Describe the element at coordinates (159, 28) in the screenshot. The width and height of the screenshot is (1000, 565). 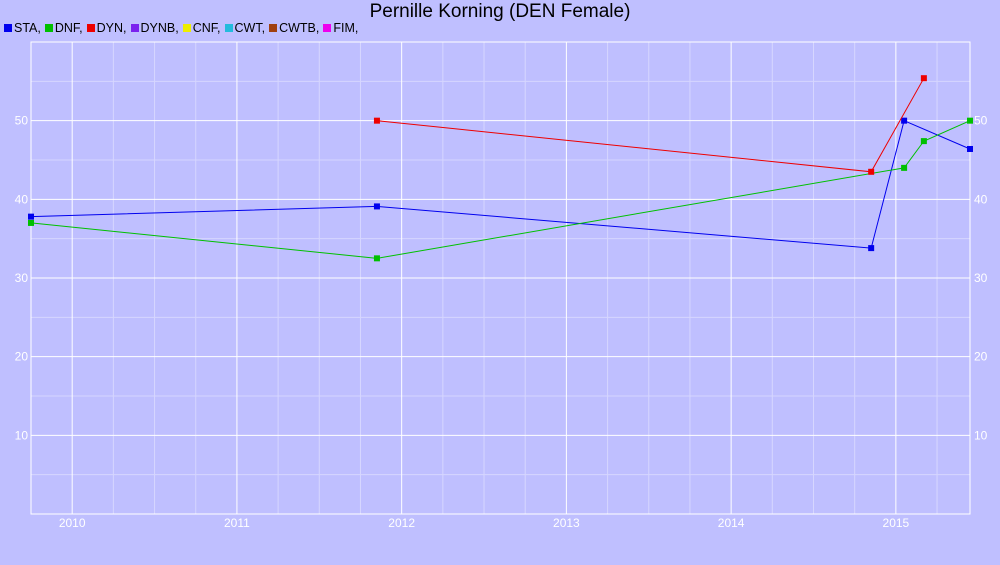
I see `legend-label-dynb: DYNB,` at that location.